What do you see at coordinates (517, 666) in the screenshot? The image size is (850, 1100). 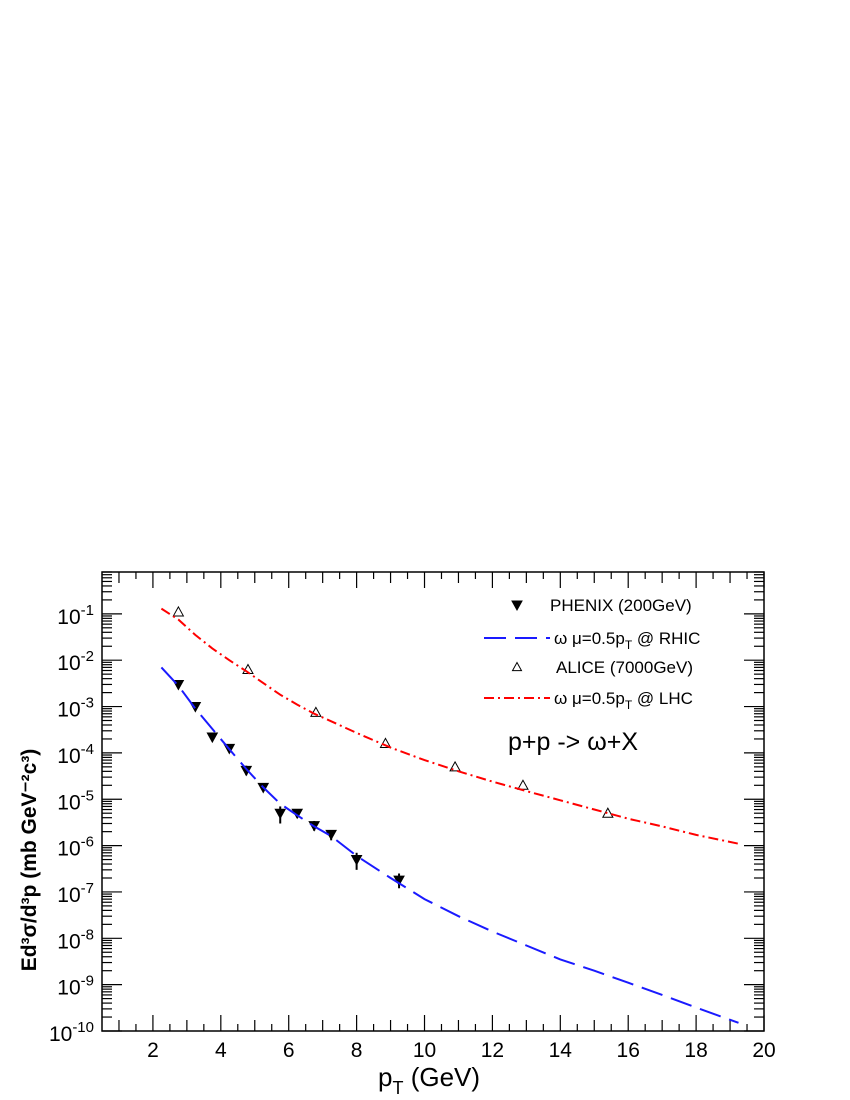 I see `legend-marker-alice` at bounding box center [517, 666].